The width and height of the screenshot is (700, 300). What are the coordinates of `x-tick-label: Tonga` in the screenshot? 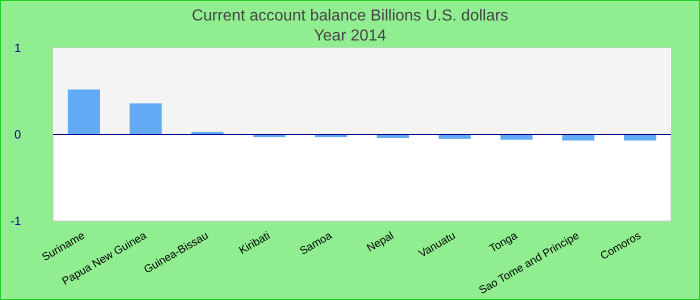 It's located at (504, 242).